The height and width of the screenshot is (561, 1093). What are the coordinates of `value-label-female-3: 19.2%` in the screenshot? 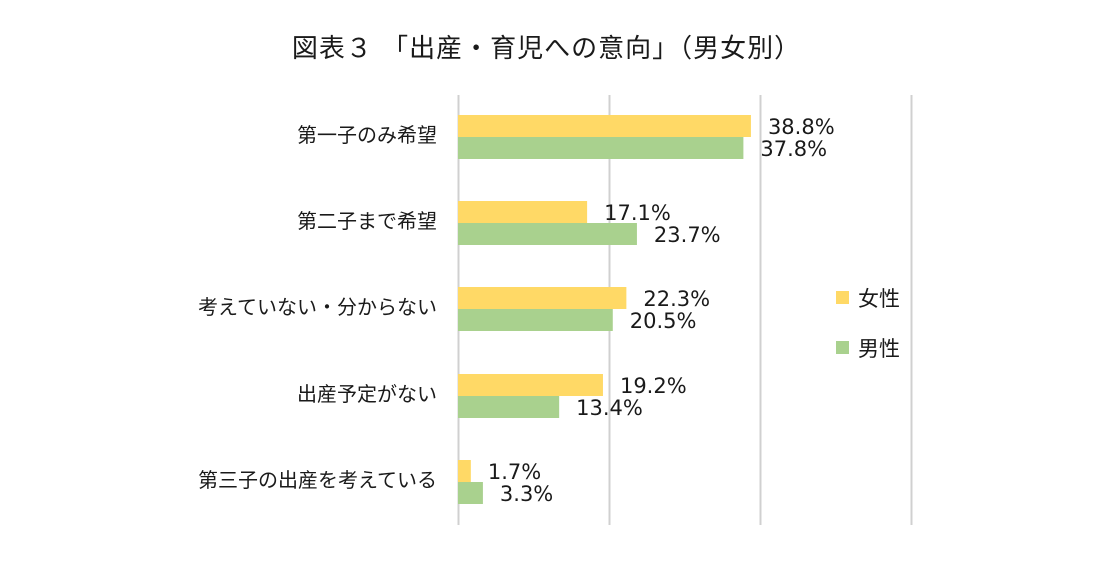 It's located at (653, 386).